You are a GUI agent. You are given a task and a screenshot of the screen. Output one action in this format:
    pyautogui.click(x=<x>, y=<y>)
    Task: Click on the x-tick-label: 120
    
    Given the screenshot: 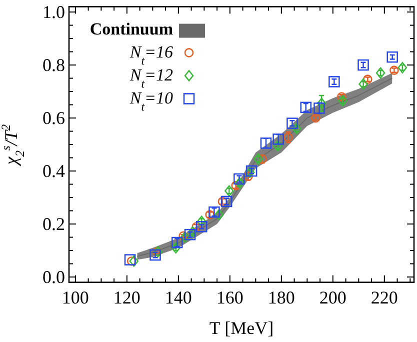 What is the action you would take?
    pyautogui.click(x=126, y=297)
    